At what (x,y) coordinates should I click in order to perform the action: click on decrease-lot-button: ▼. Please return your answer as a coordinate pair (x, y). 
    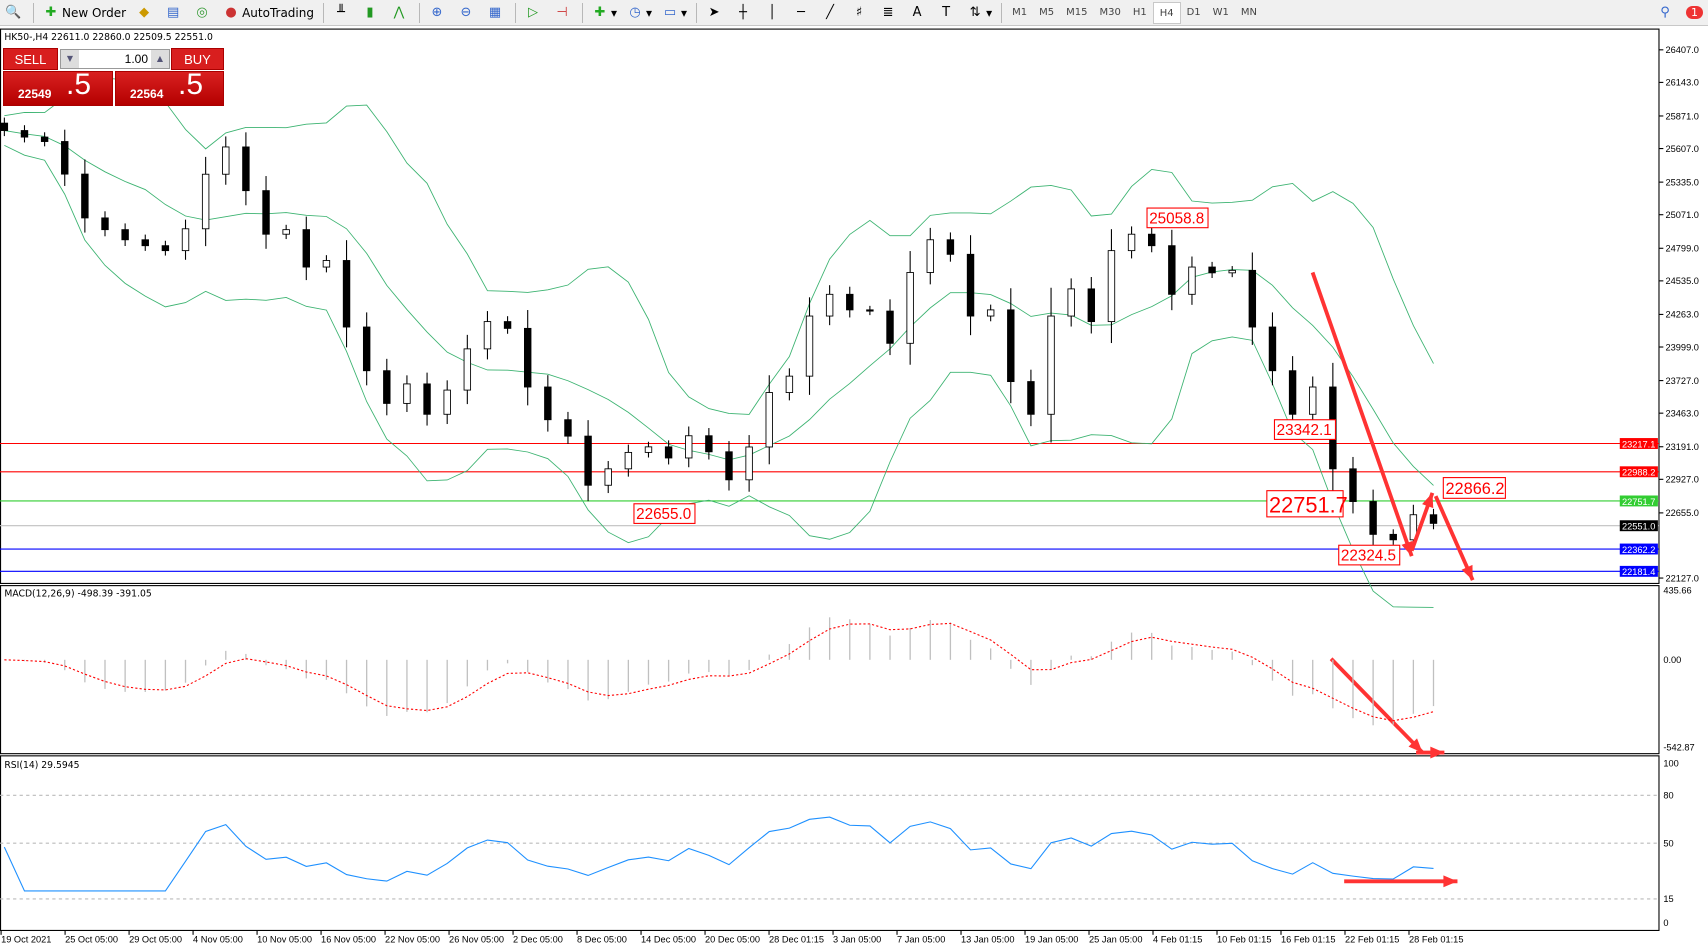
    Looking at the image, I should click on (70, 59).